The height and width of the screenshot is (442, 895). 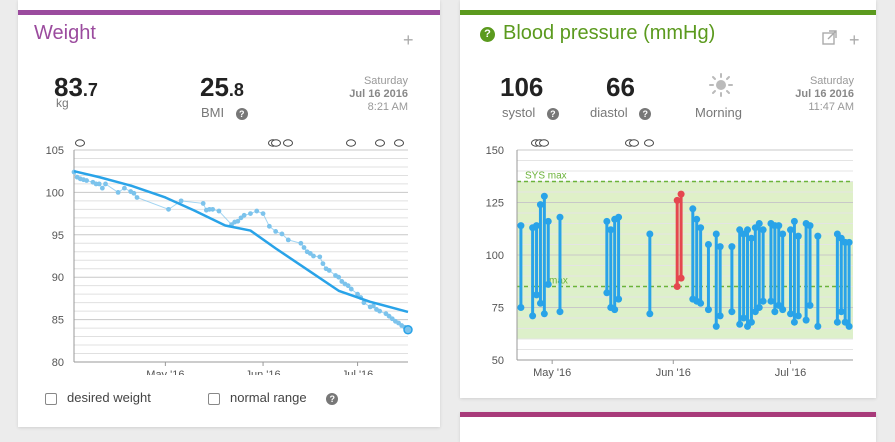 I want to click on desired-weight-toggle: desired weight, so click(x=98, y=397).